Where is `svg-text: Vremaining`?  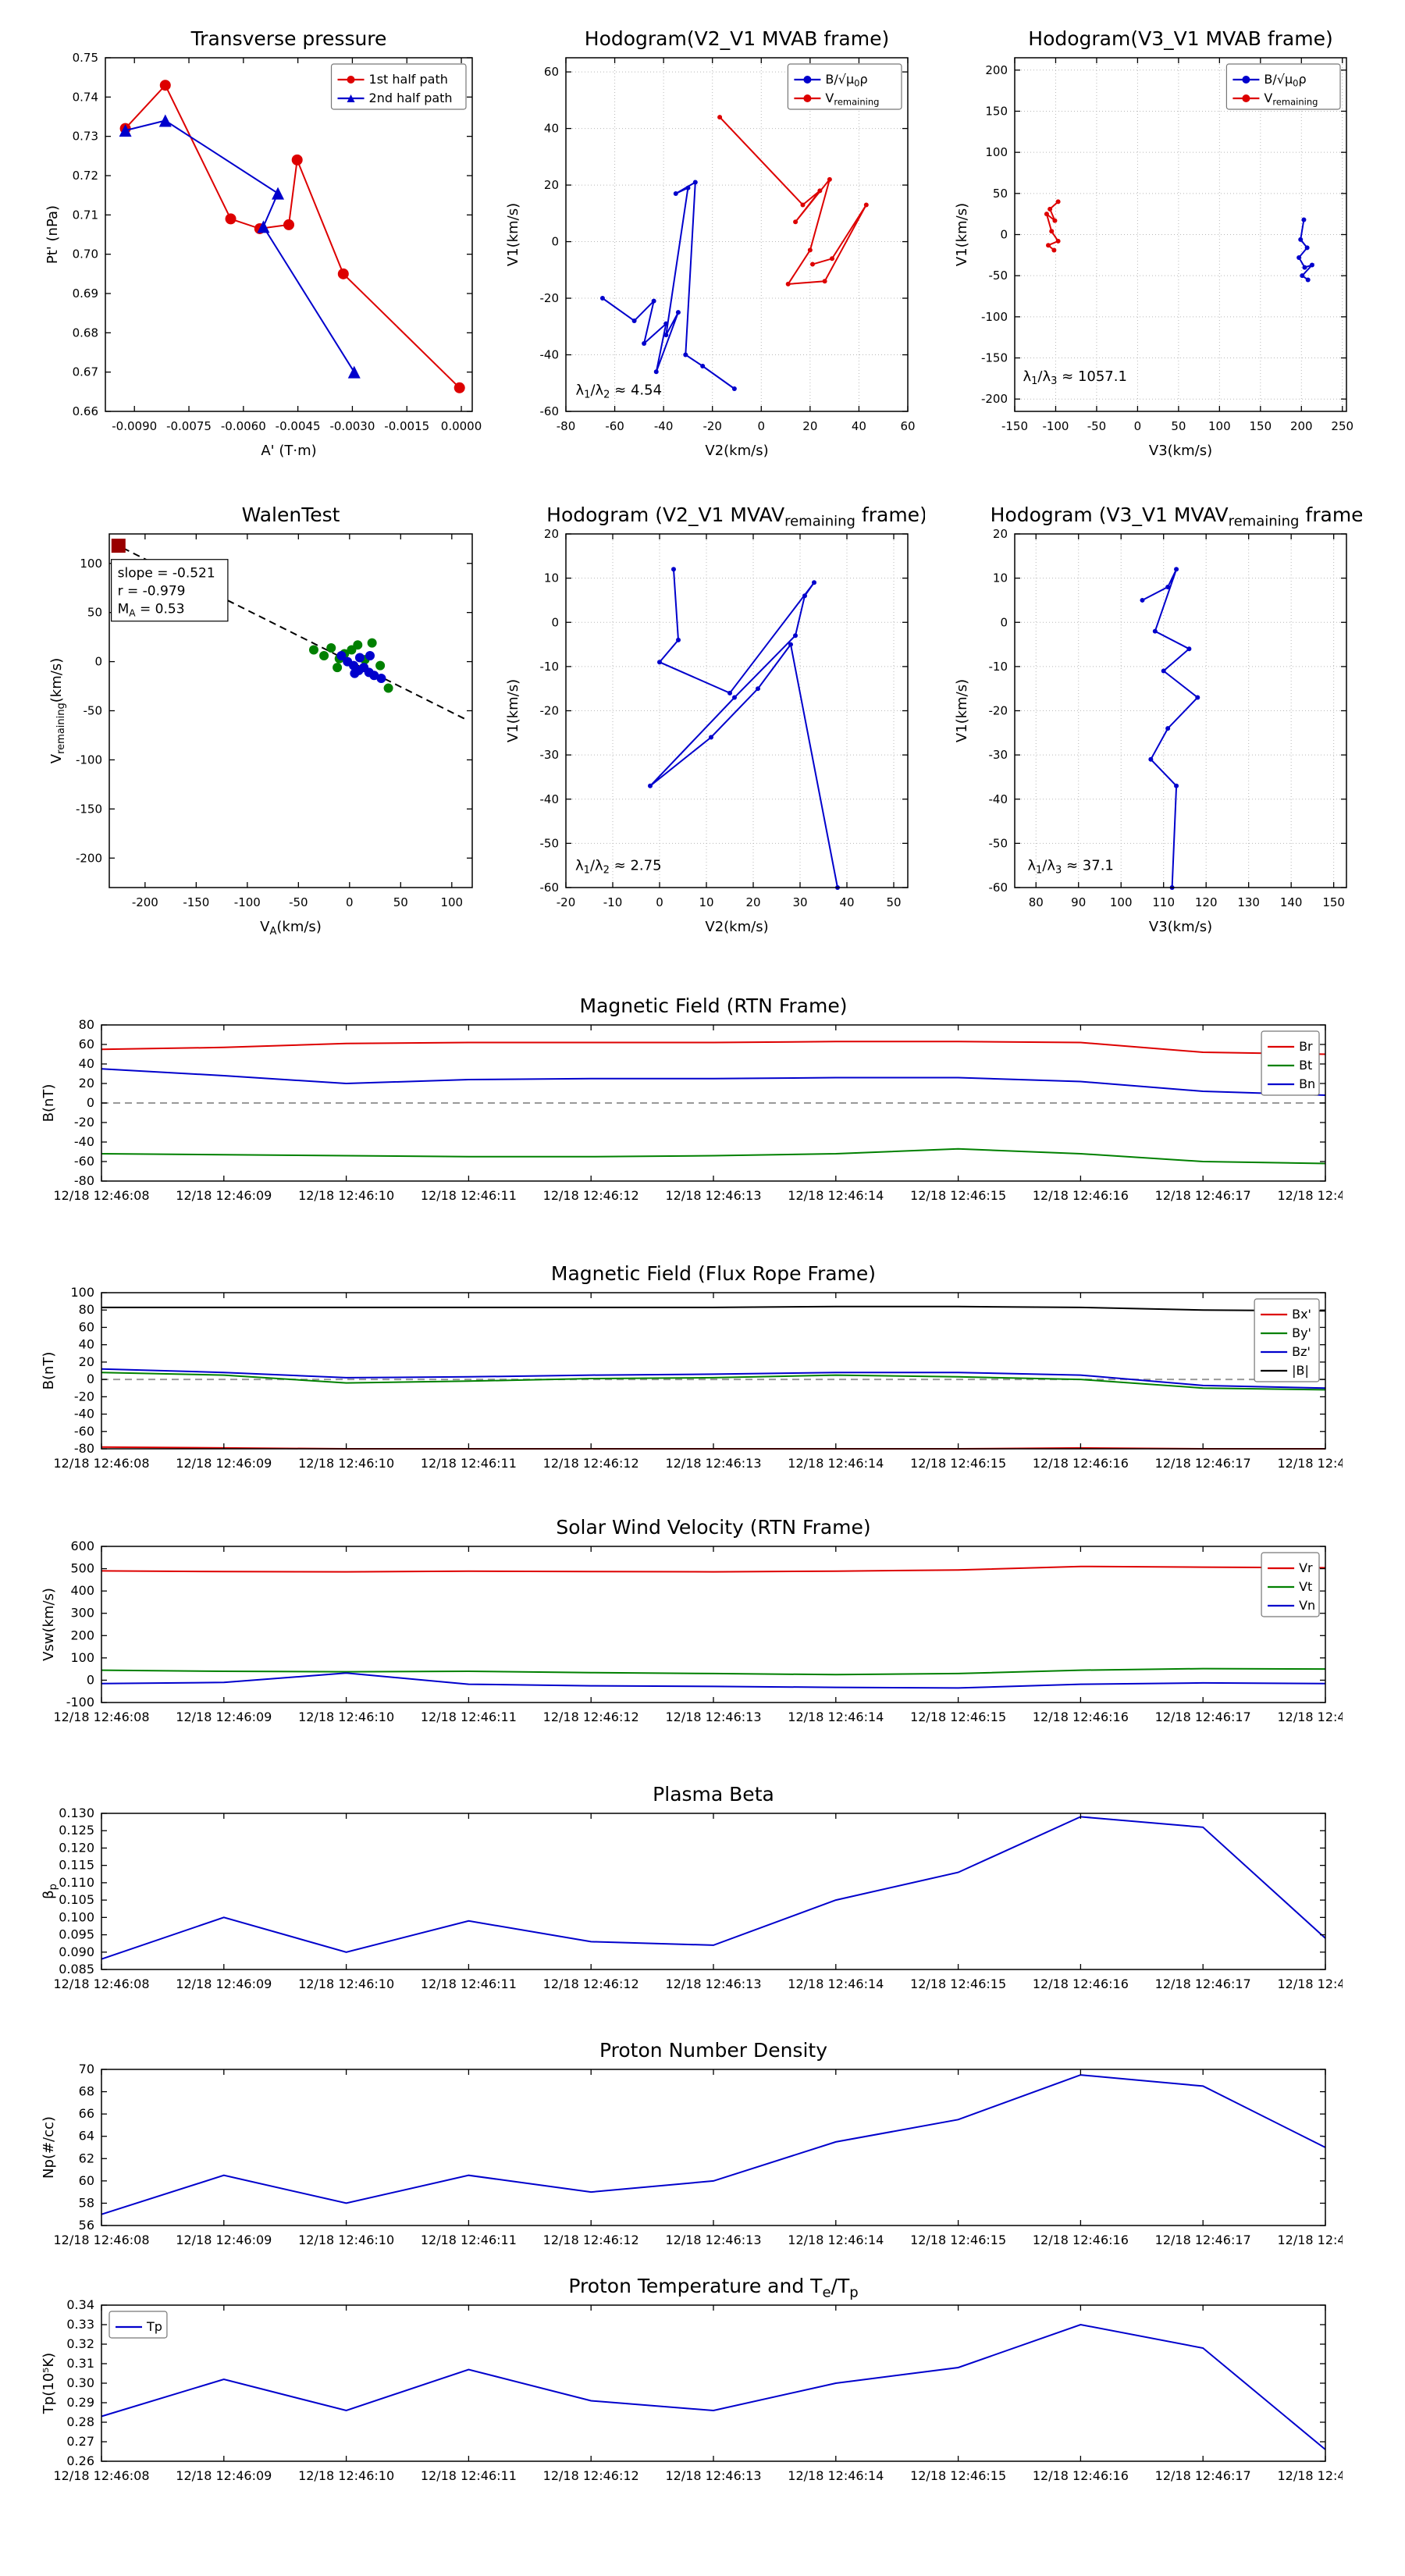
svg-text: Vremaining is located at coordinates (852, 99).